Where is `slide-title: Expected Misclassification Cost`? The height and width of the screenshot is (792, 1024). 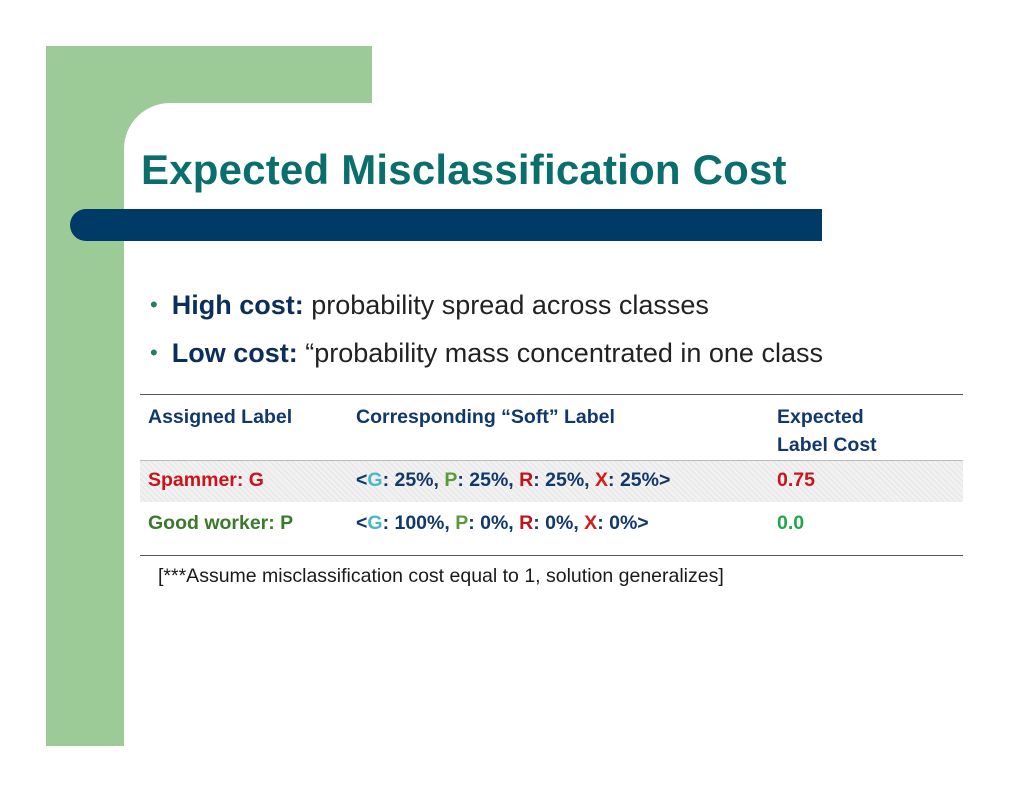
slide-title: Expected Misclassification Cost is located at coordinates (464, 169).